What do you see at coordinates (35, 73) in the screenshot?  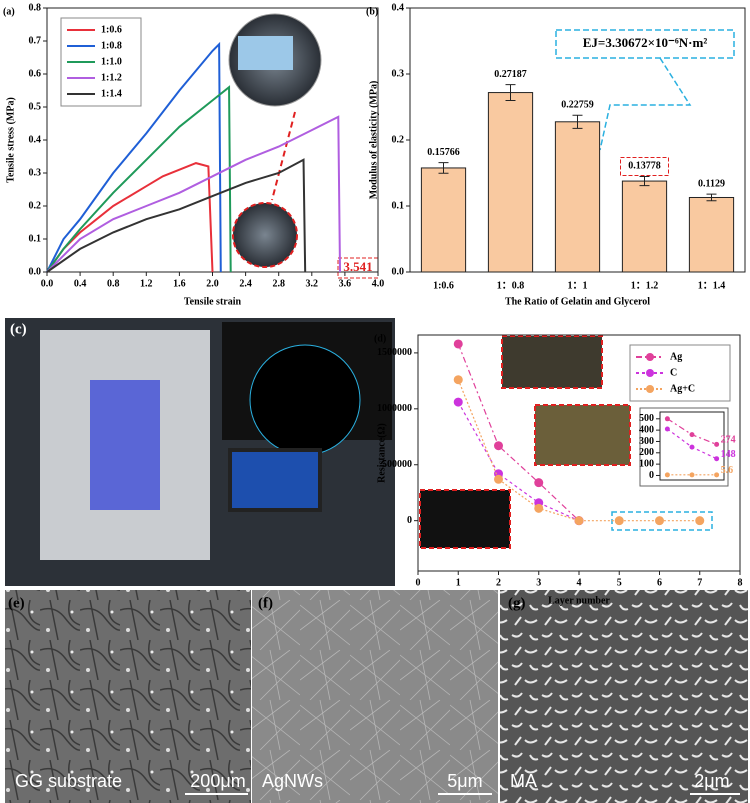 I see `y-tick-label: 0.6` at bounding box center [35, 73].